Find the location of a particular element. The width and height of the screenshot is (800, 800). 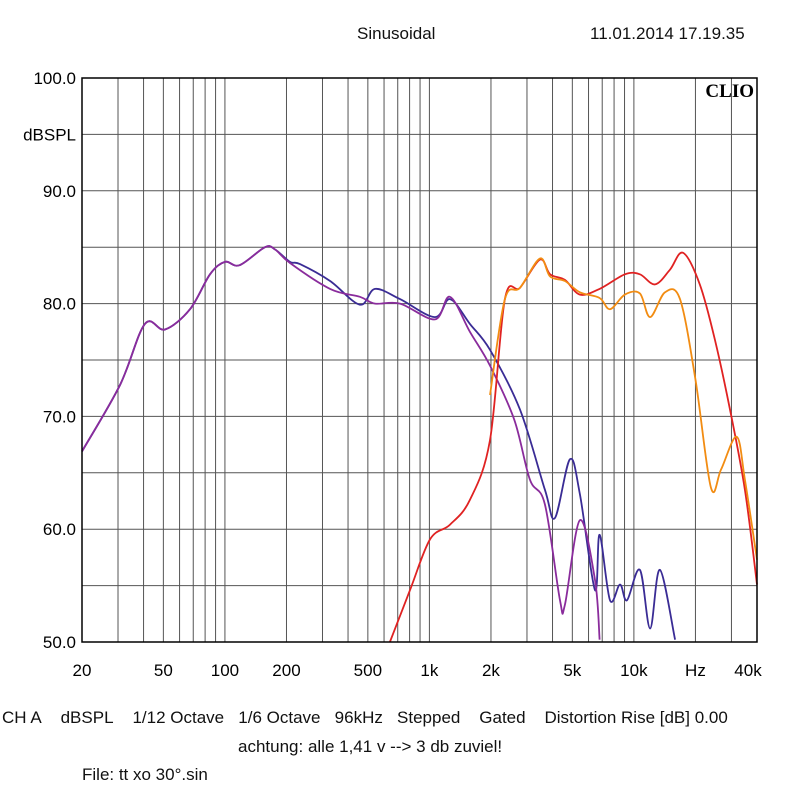

y-tick-label: 80.0 is located at coordinates (59, 304).